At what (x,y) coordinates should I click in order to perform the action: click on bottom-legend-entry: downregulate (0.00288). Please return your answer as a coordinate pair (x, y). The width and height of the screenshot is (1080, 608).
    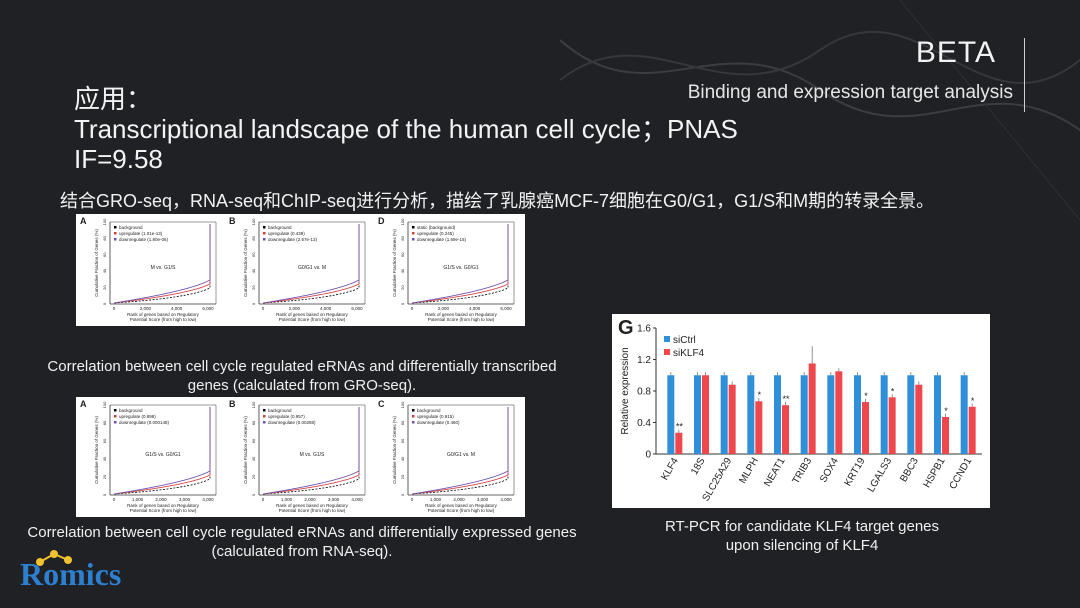
    Looking at the image, I should click on (292, 422).